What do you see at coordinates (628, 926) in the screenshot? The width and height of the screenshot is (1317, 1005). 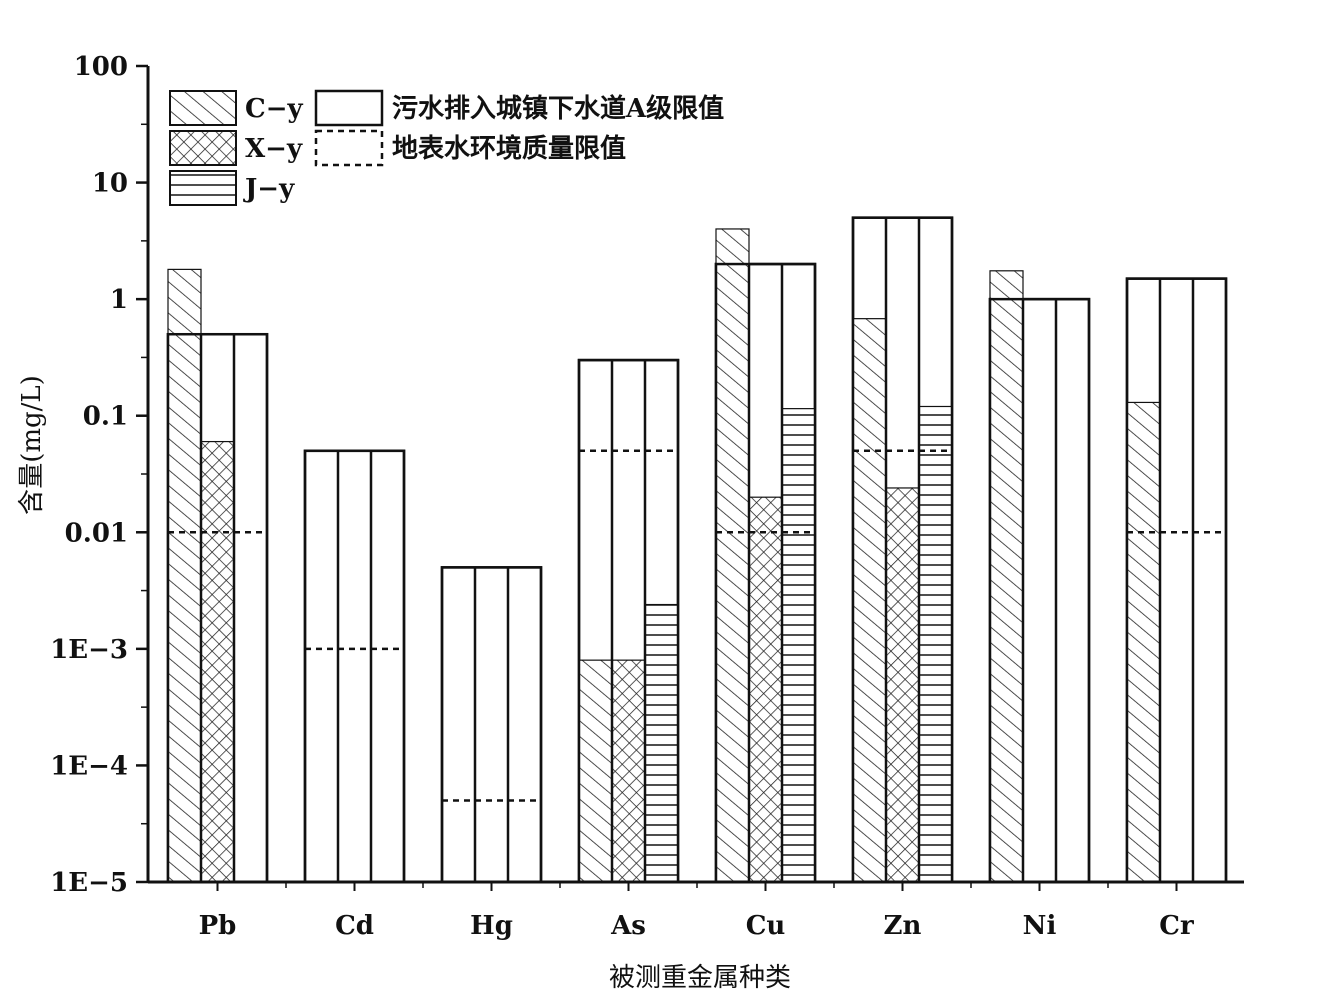 I see `x-tick-label-as: As` at bounding box center [628, 926].